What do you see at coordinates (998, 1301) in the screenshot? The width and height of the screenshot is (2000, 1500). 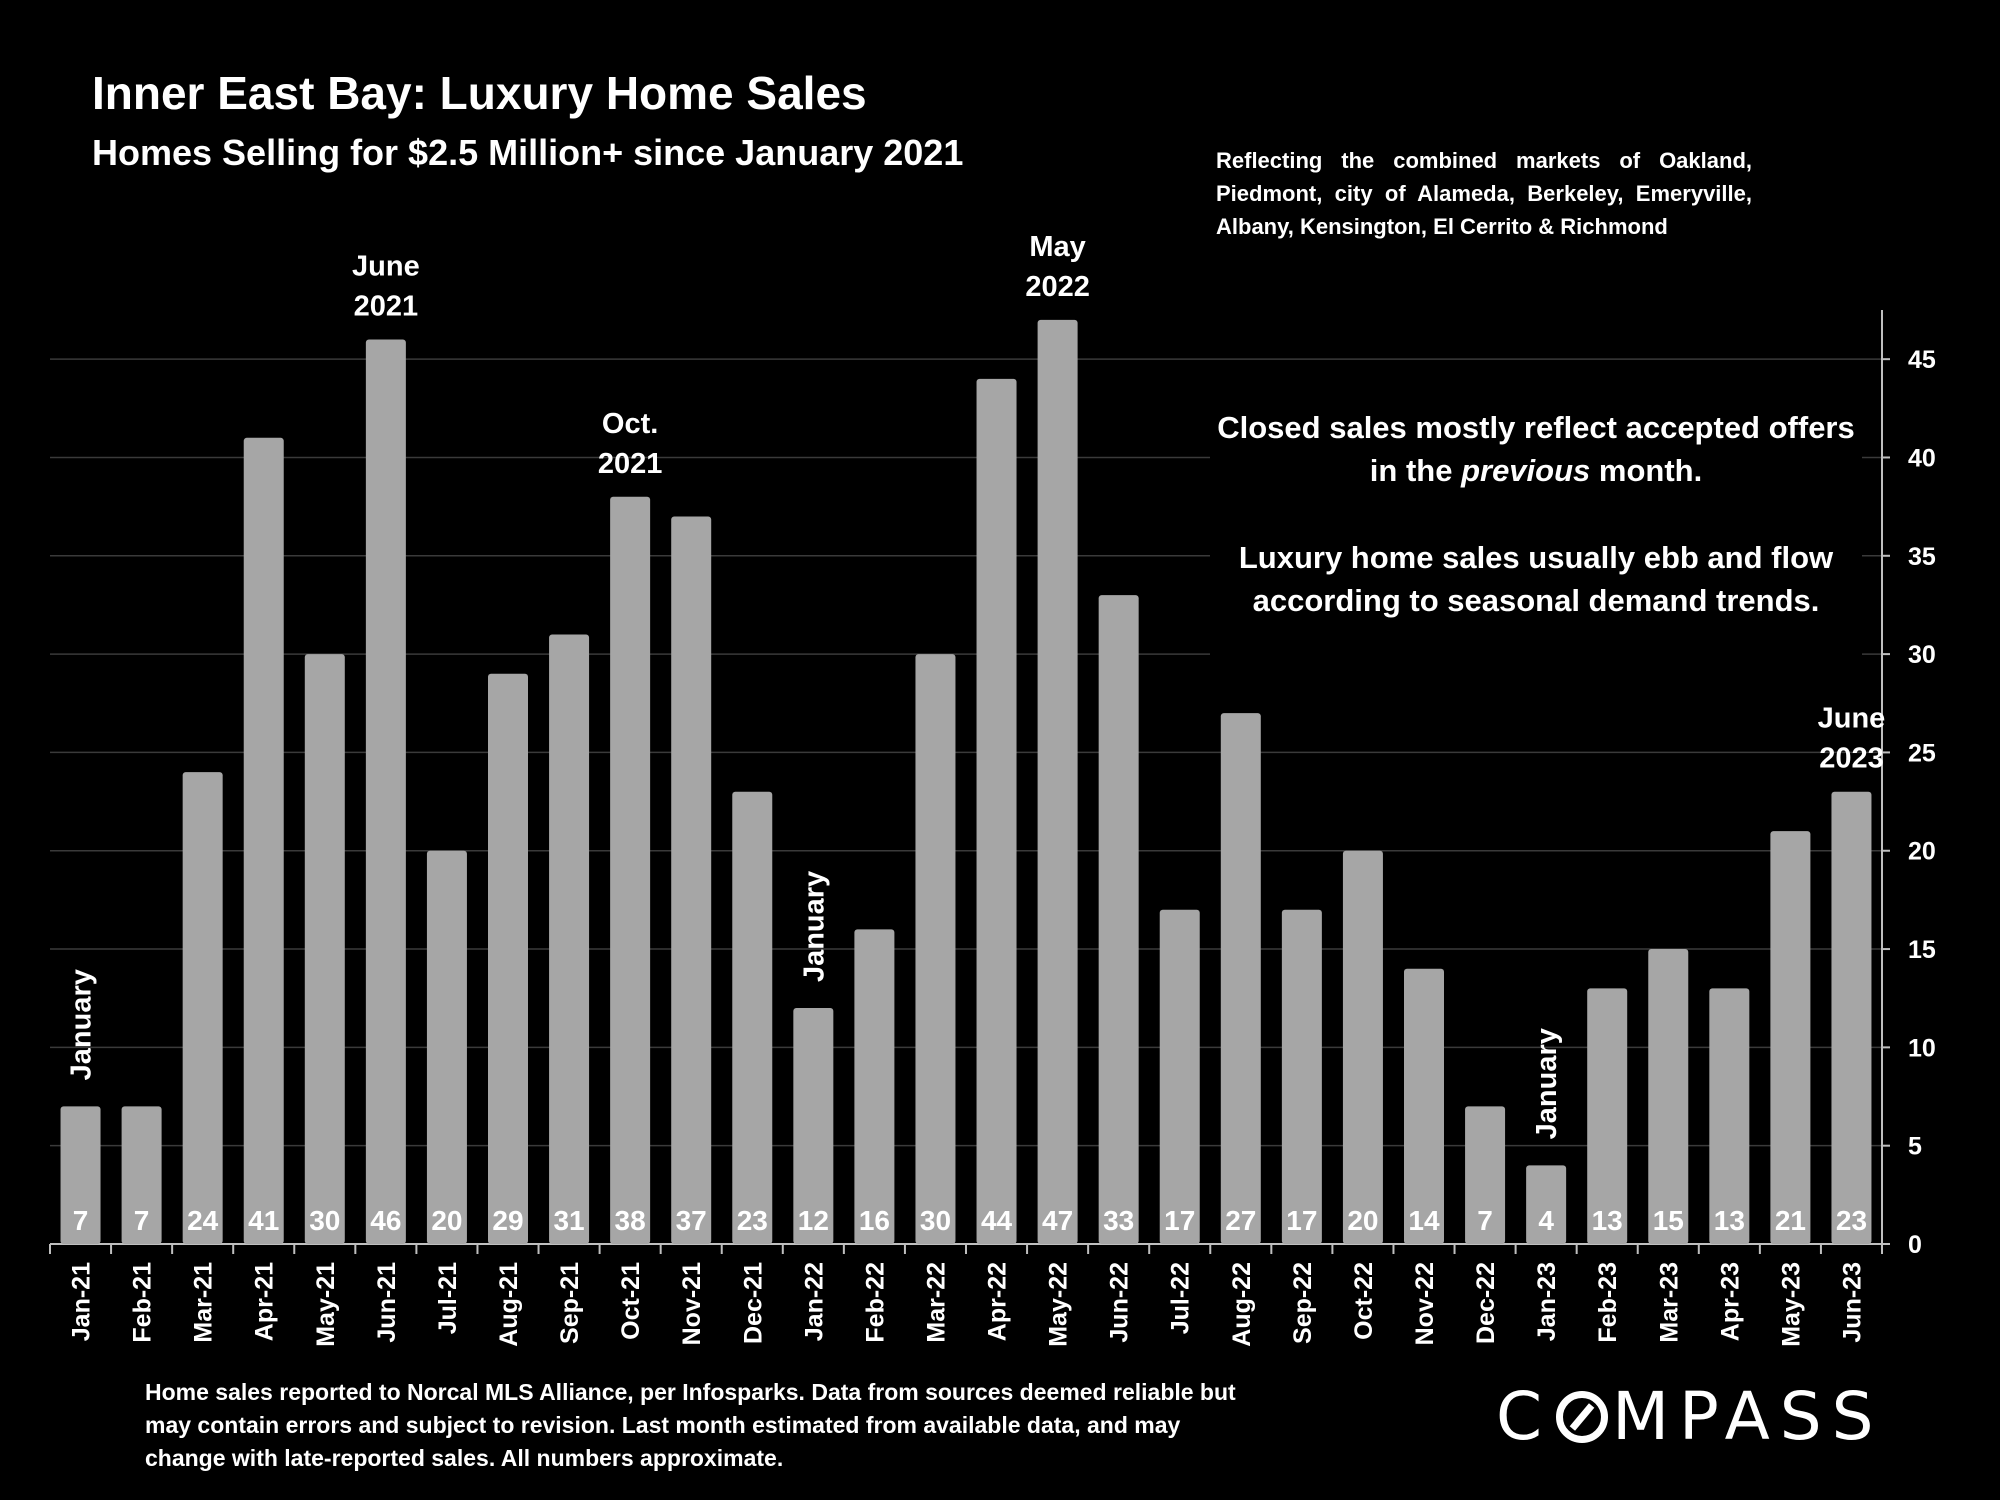 I see `x-tick-label: Apr-22` at bounding box center [998, 1301].